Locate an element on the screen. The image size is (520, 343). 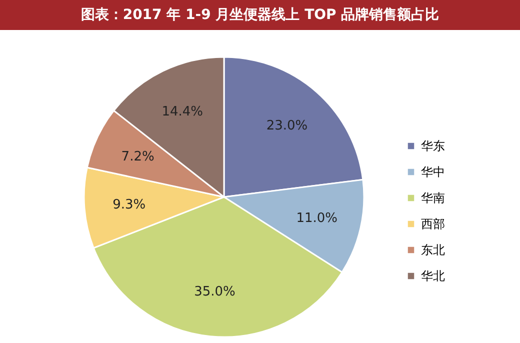
legend-label: 西部 is located at coordinates (433, 224).